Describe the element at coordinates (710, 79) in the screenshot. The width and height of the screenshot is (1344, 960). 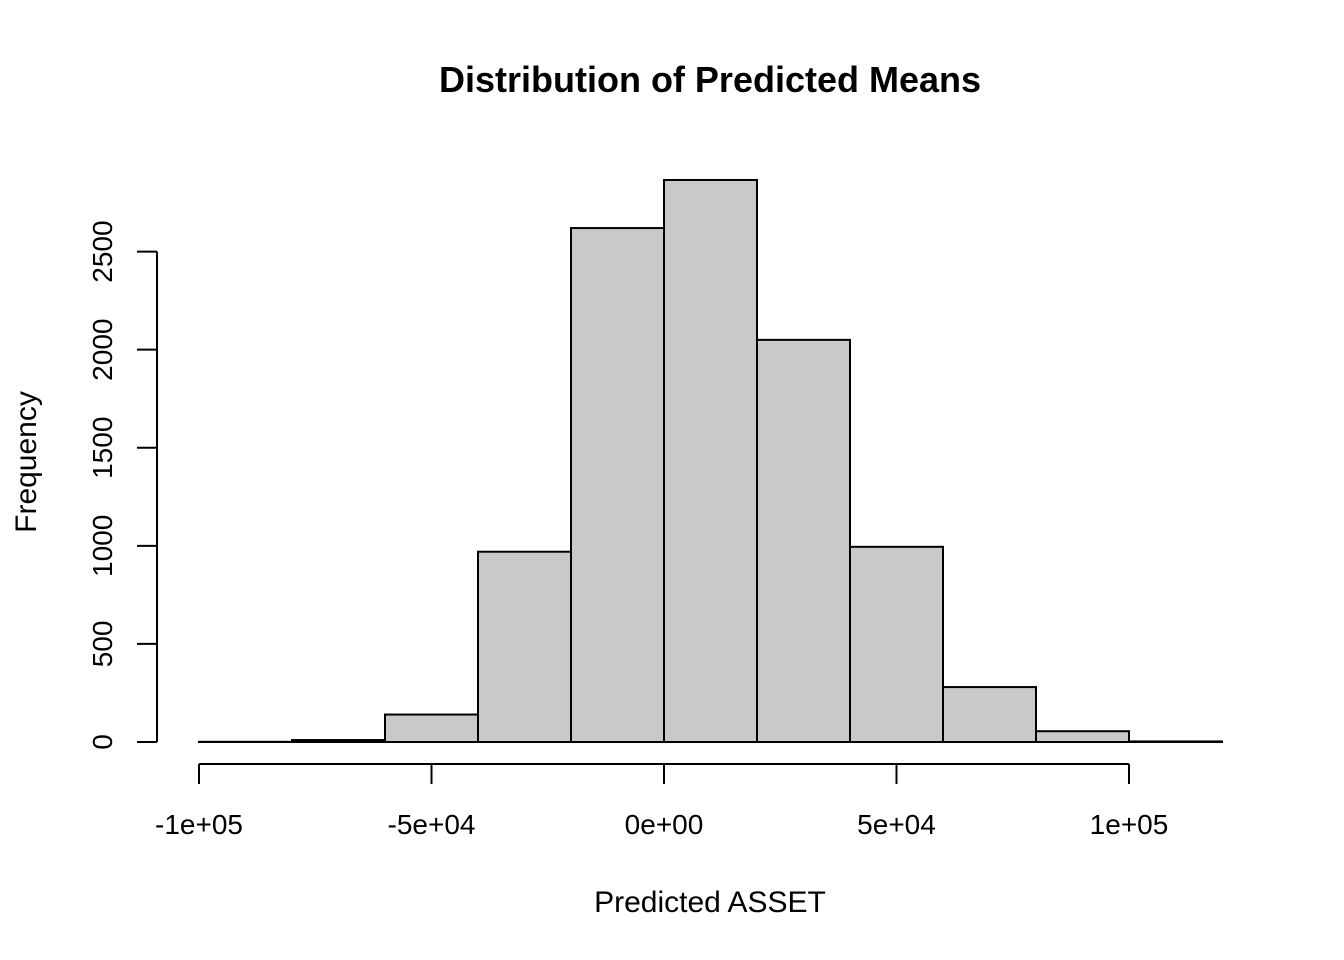
I see `chart-title: Distribution of Predicted Means` at that location.